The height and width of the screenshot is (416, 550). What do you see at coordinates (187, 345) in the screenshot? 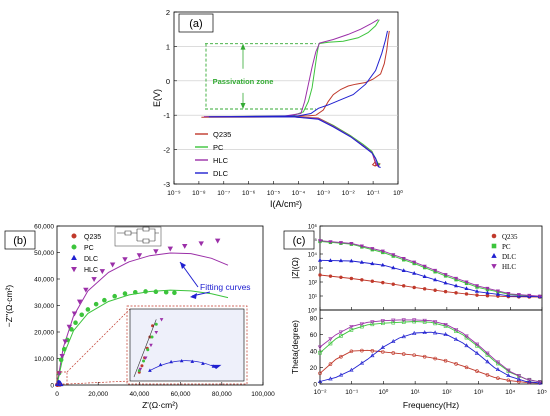
I see `inset-frame` at bounding box center [187, 345].